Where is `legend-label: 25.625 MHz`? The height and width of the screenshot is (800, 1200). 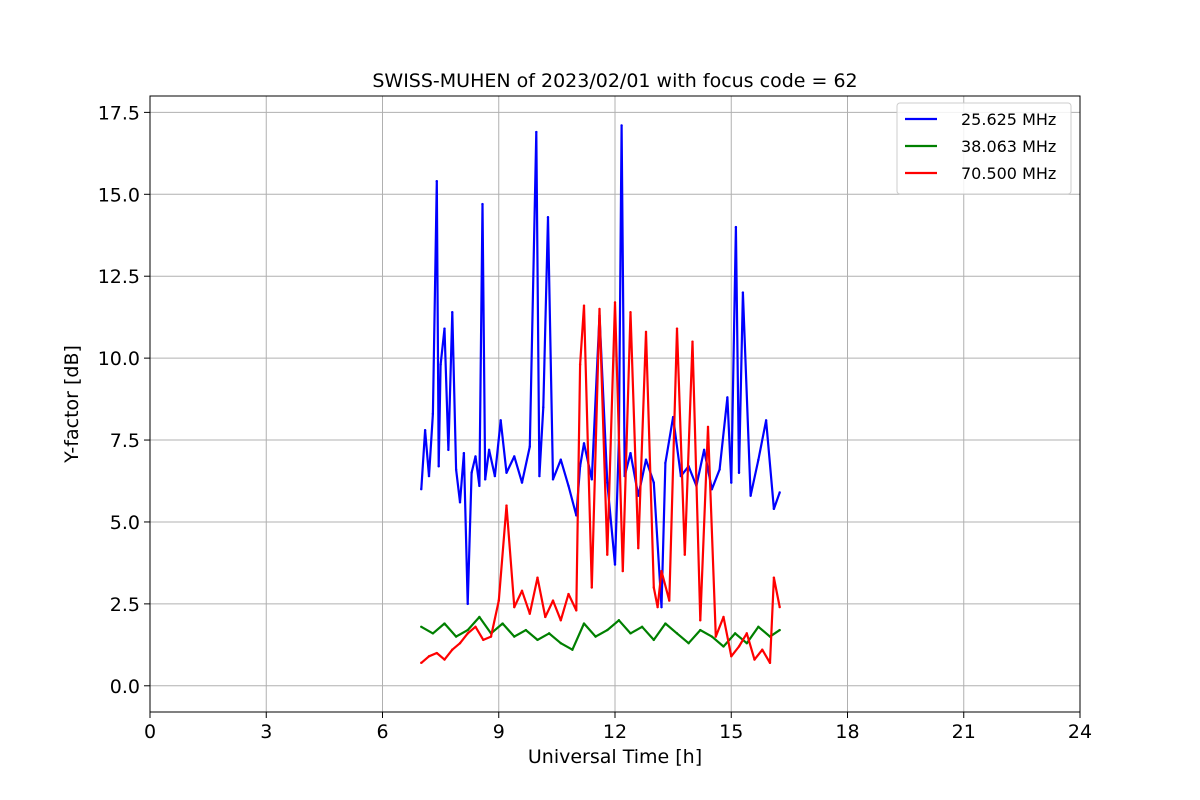
legend-label: 25.625 MHz is located at coordinates (1008, 119).